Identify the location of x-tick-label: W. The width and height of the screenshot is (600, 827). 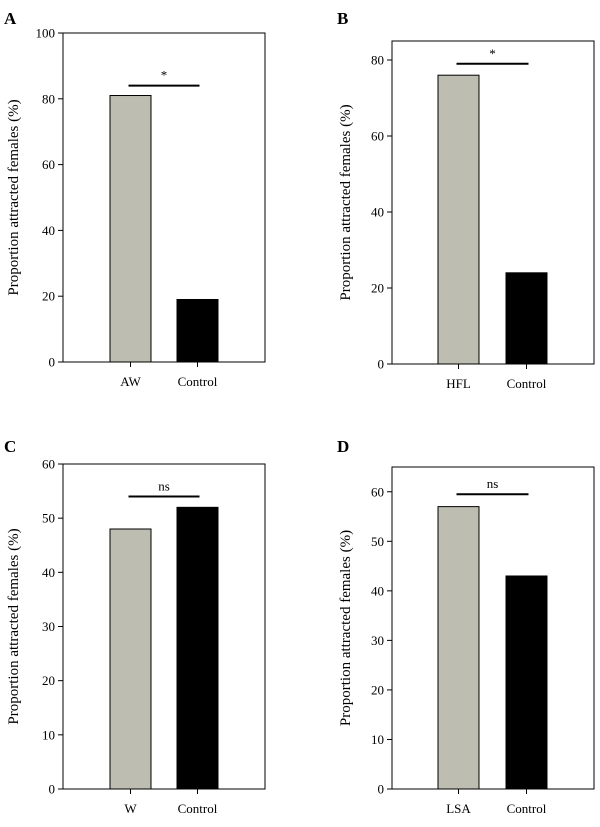
(130, 808).